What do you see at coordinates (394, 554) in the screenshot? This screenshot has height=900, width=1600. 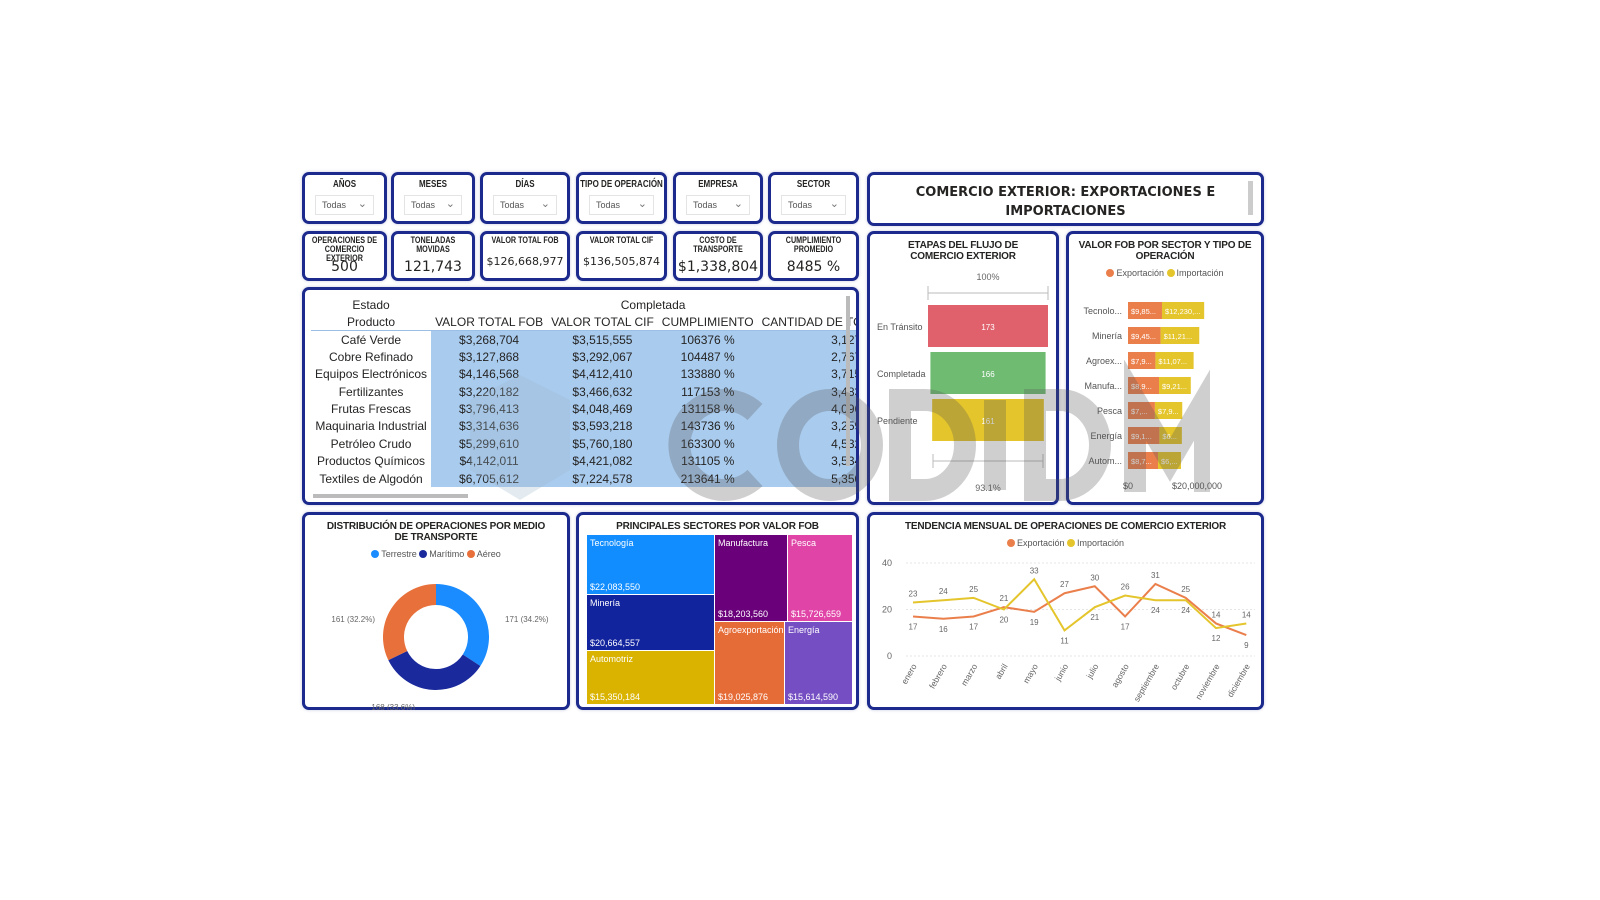 I see `legend-item: Terrestre` at bounding box center [394, 554].